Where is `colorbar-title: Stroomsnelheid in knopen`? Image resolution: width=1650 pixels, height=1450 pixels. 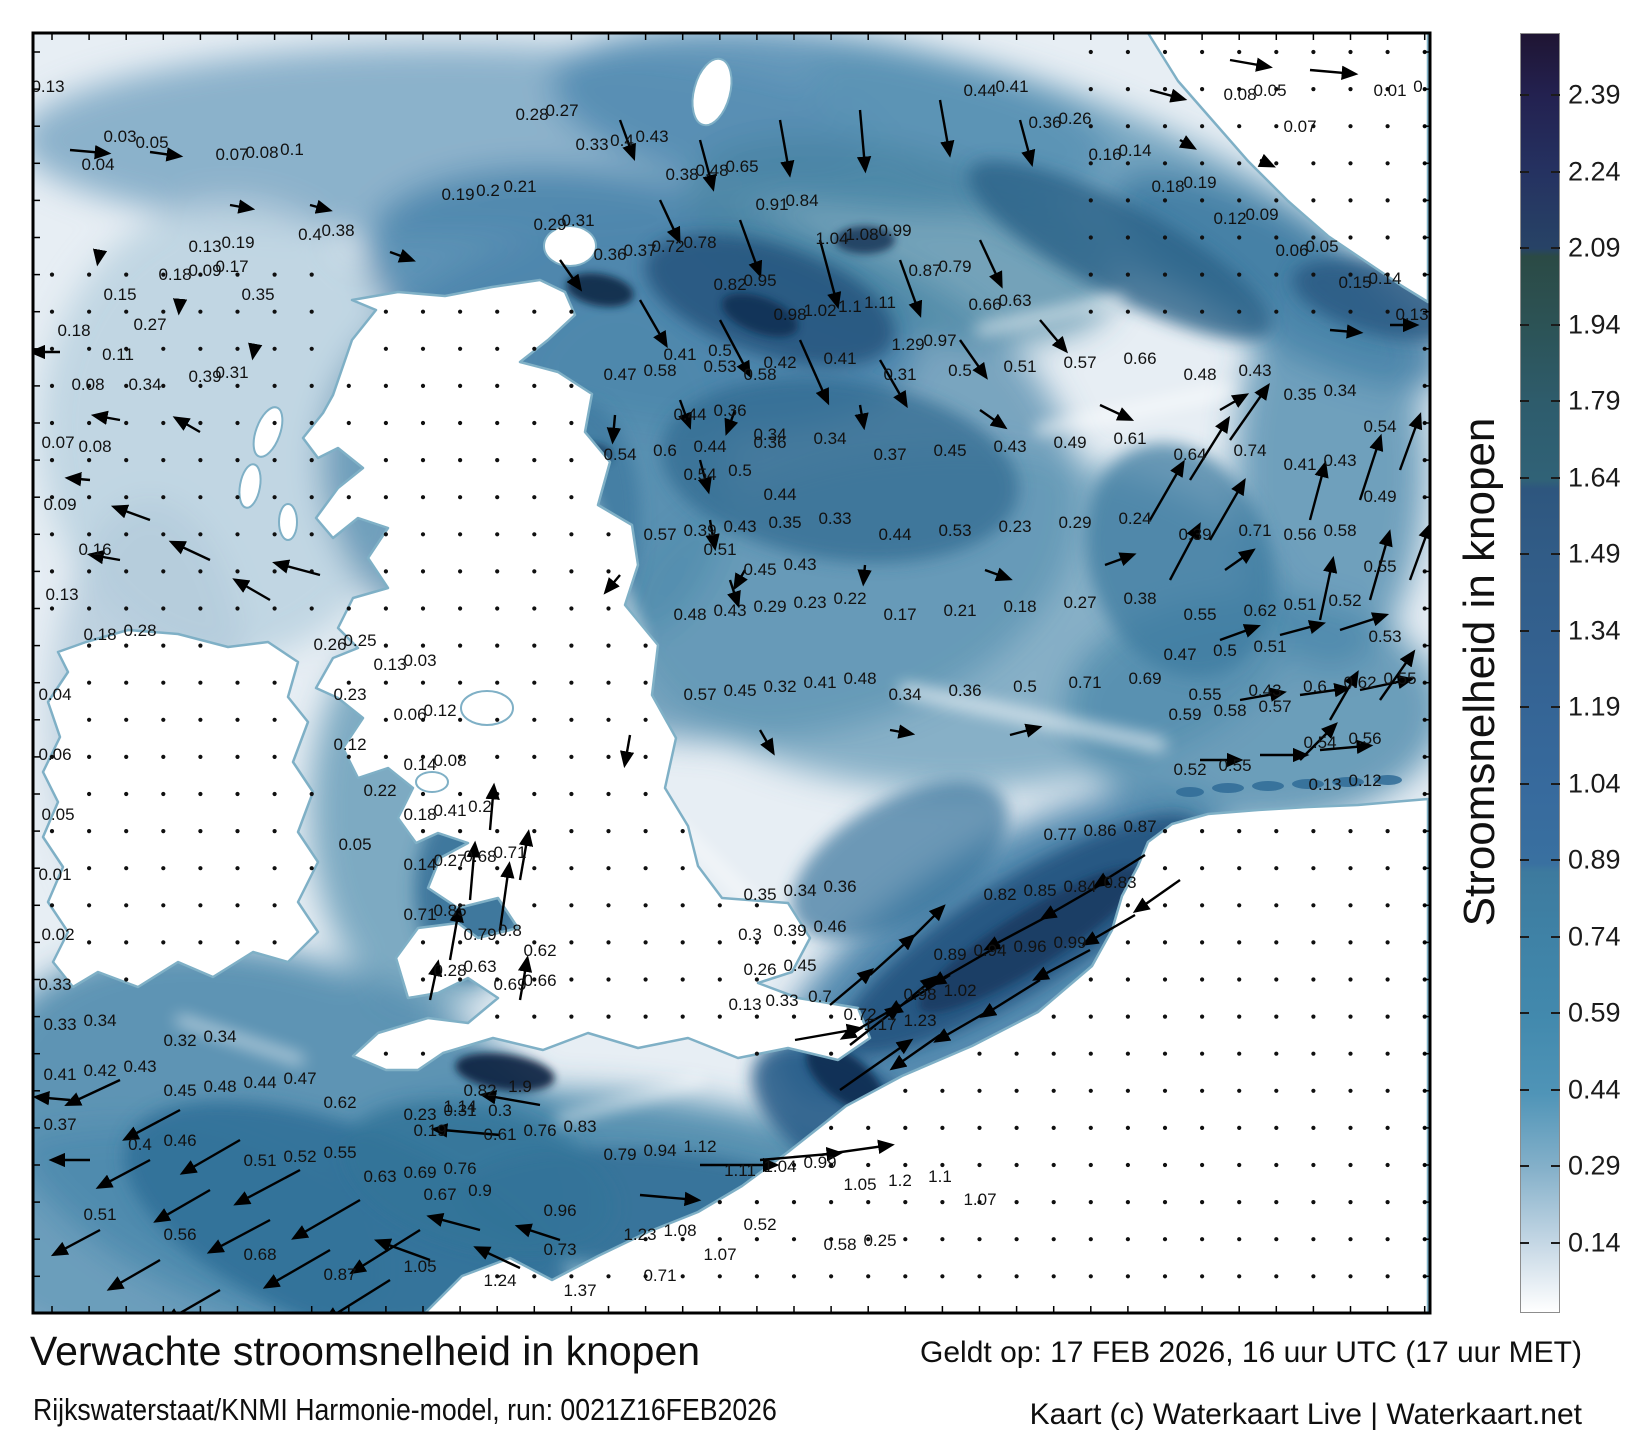
colorbar-title: Stroomsnelheid in knopen is located at coordinates (1479, 672).